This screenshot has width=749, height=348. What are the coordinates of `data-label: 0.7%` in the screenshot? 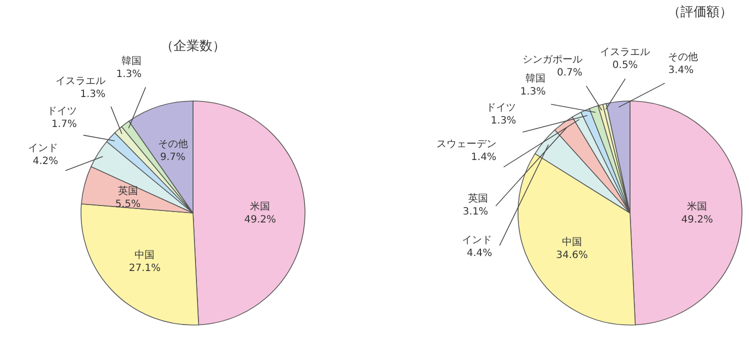 It's located at (569, 73).